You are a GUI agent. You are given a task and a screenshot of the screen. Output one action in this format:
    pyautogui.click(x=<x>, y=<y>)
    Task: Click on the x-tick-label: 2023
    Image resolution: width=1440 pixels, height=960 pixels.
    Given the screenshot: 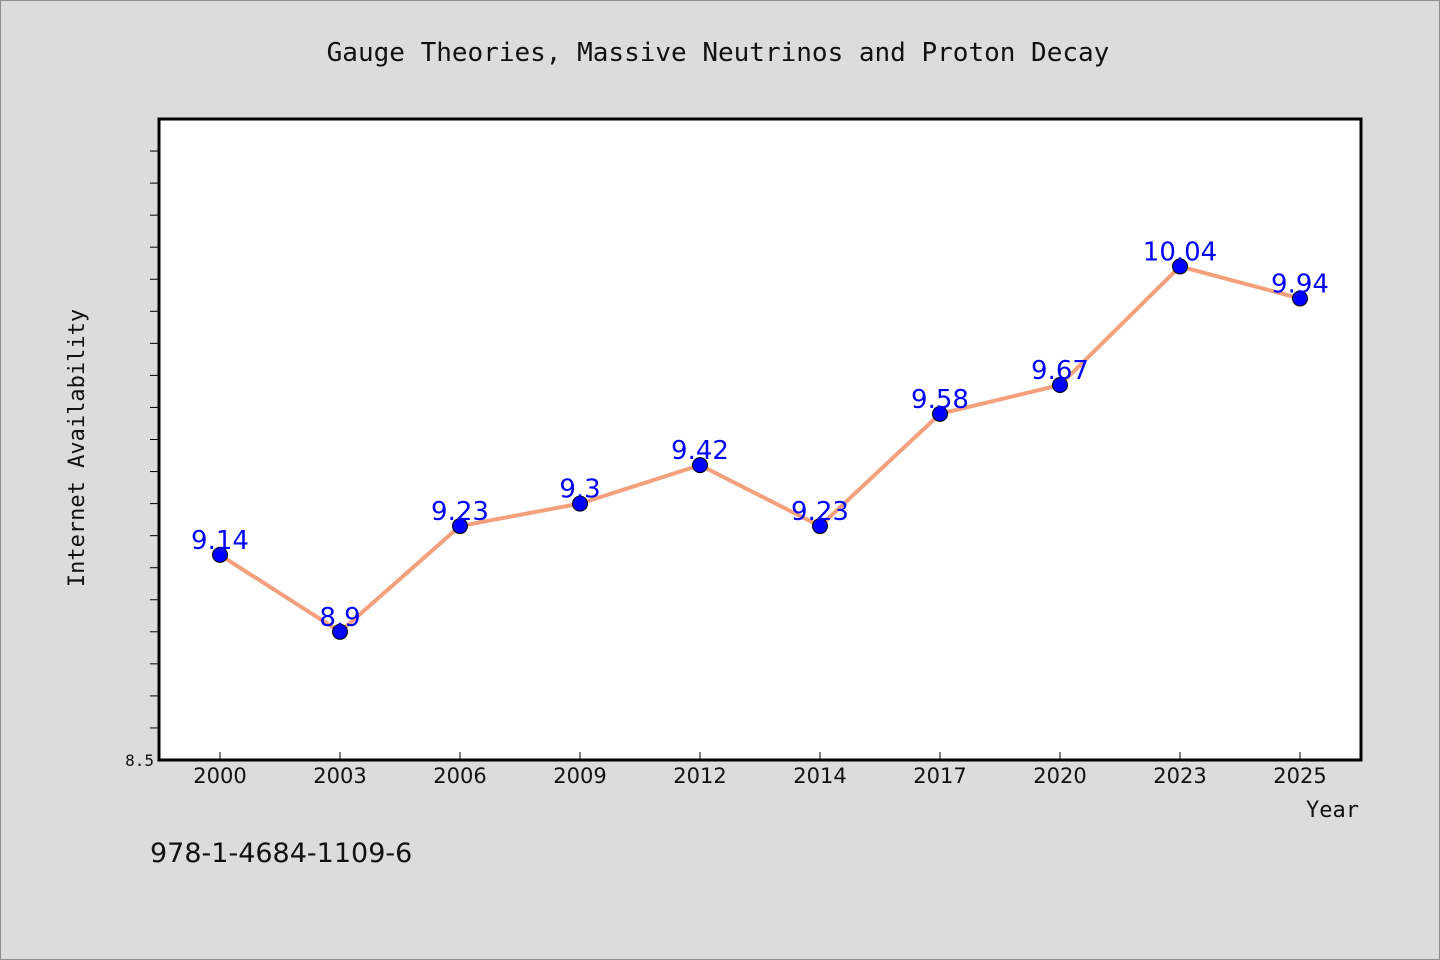 What is the action you would take?
    pyautogui.click(x=1179, y=776)
    